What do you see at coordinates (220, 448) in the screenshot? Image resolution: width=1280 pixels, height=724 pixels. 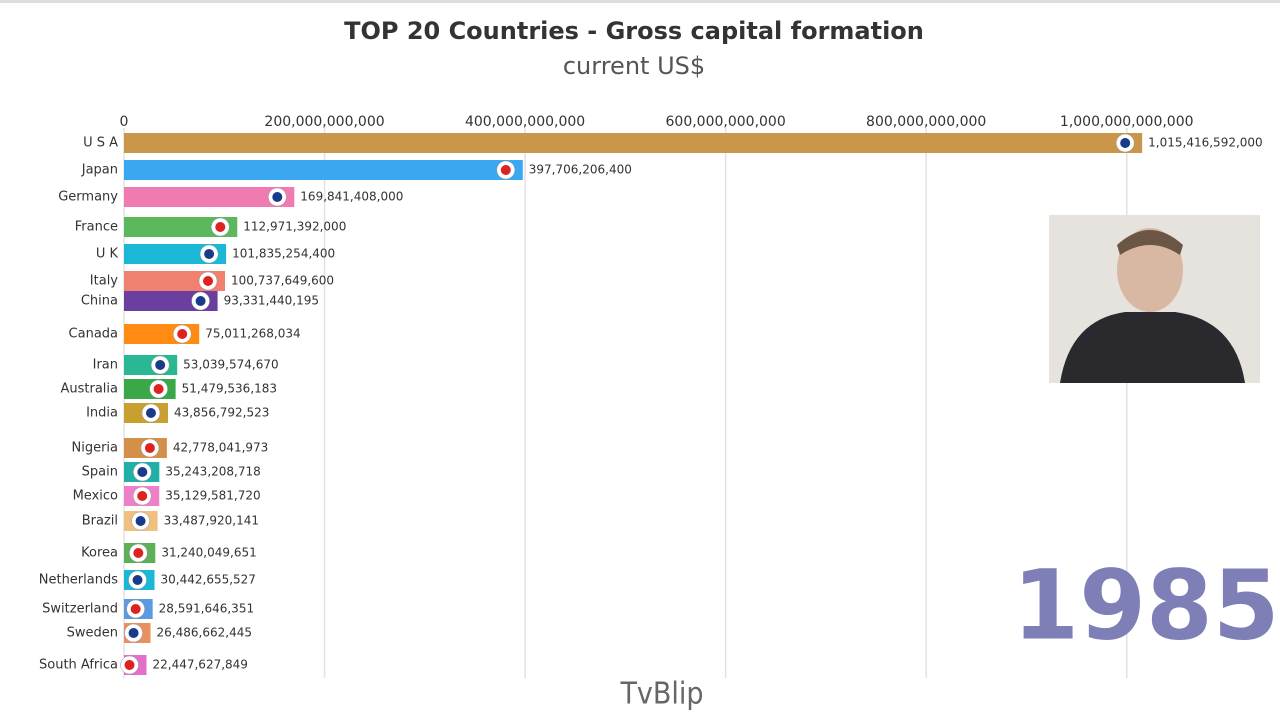 I see `value-label: 42,778,041,973` at bounding box center [220, 448].